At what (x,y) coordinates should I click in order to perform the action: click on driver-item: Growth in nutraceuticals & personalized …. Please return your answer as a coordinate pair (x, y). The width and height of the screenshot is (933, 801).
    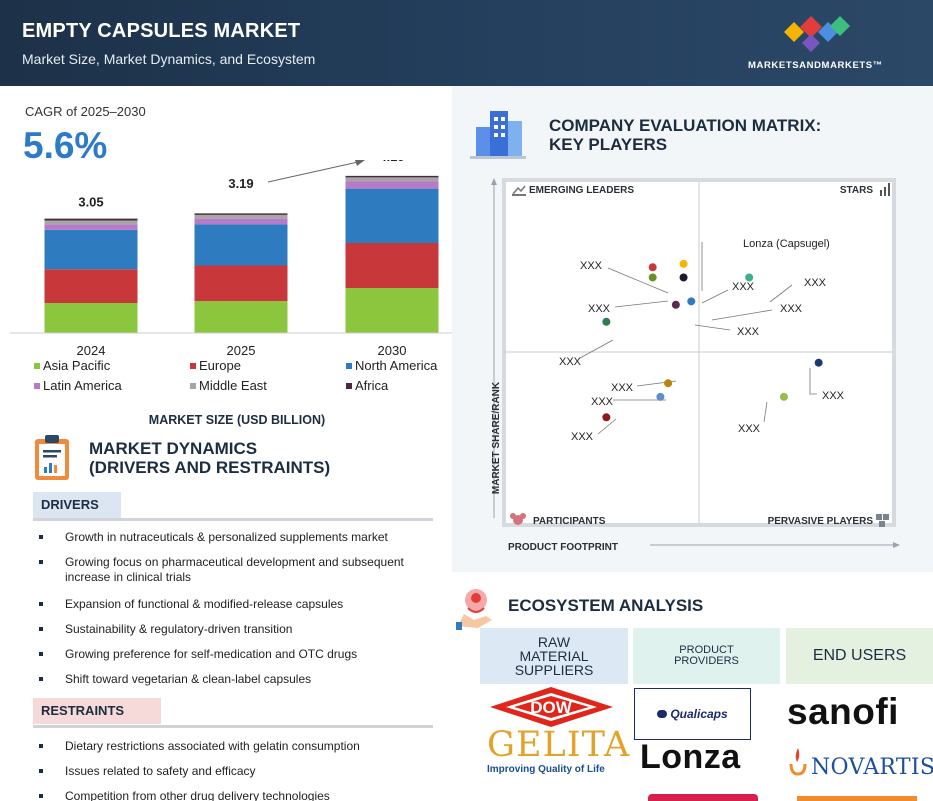
    Looking at the image, I should click on (238, 537).